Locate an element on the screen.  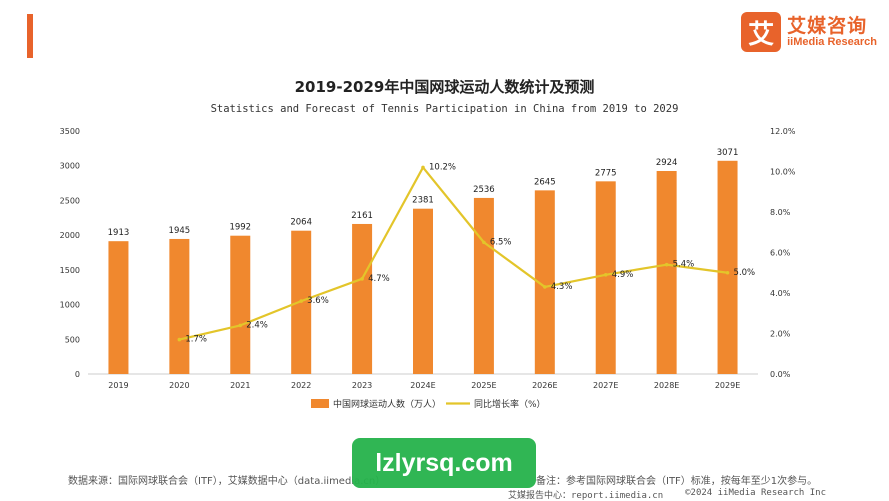
y2-tick-label: 10.0% is located at coordinates (783, 172).